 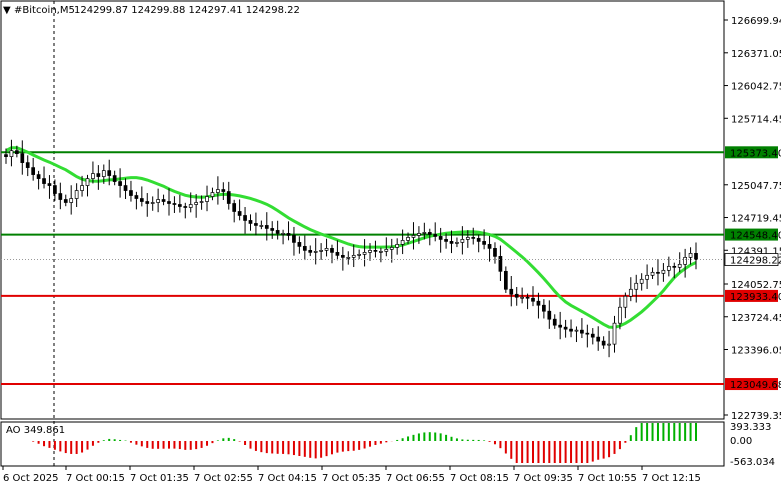 I want to click on time-tick-label: 7 Oct 01:35, so click(x=159, y=478).